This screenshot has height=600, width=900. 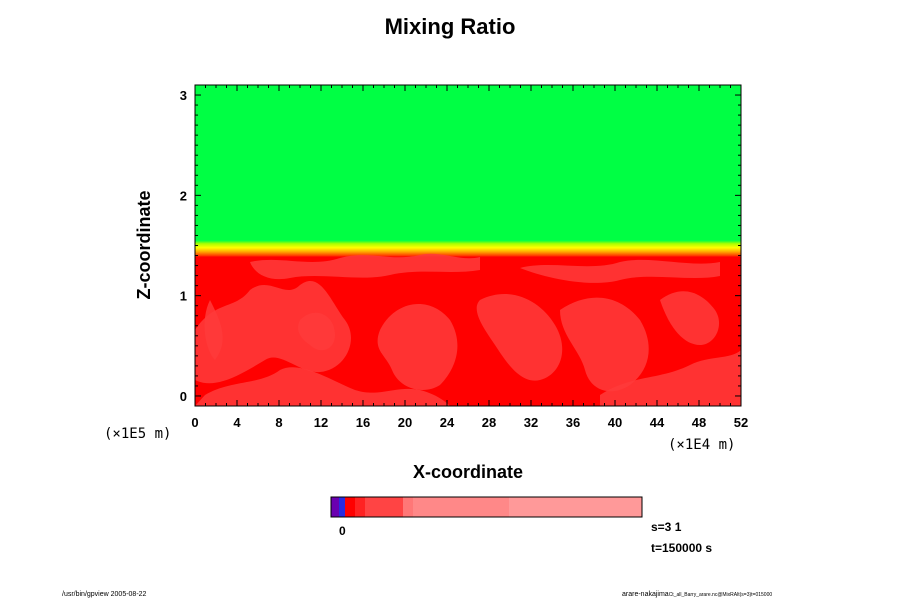 I want to click on x-tick-label: 4, so click(x=237, y=422).